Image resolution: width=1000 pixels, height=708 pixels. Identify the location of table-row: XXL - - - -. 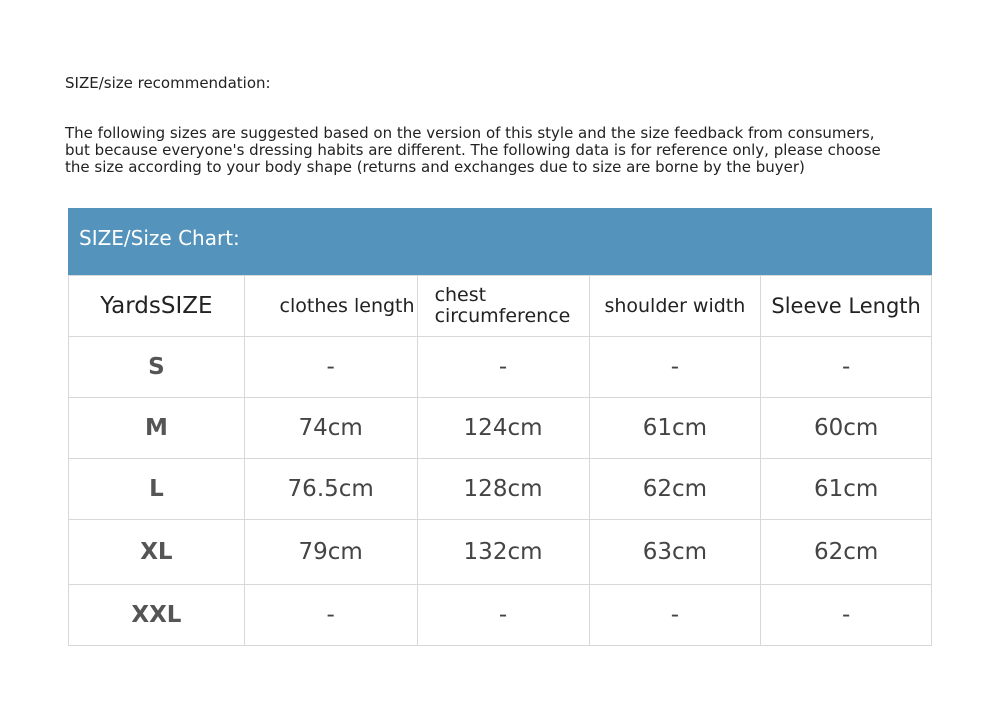
(500, 615).